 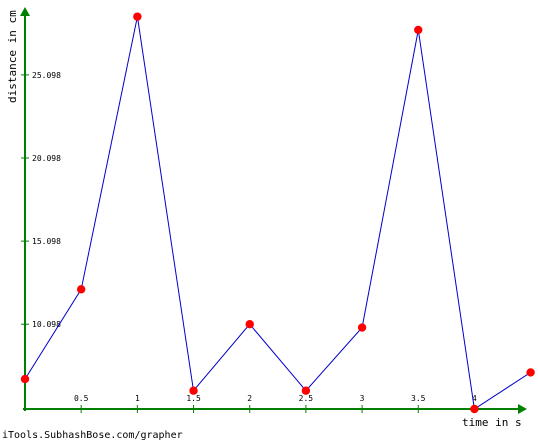 What do you see at coordinates (81, 398) in the screenshot?
I see `x-tick-label: 0.5` at bounding box center [81, 398].